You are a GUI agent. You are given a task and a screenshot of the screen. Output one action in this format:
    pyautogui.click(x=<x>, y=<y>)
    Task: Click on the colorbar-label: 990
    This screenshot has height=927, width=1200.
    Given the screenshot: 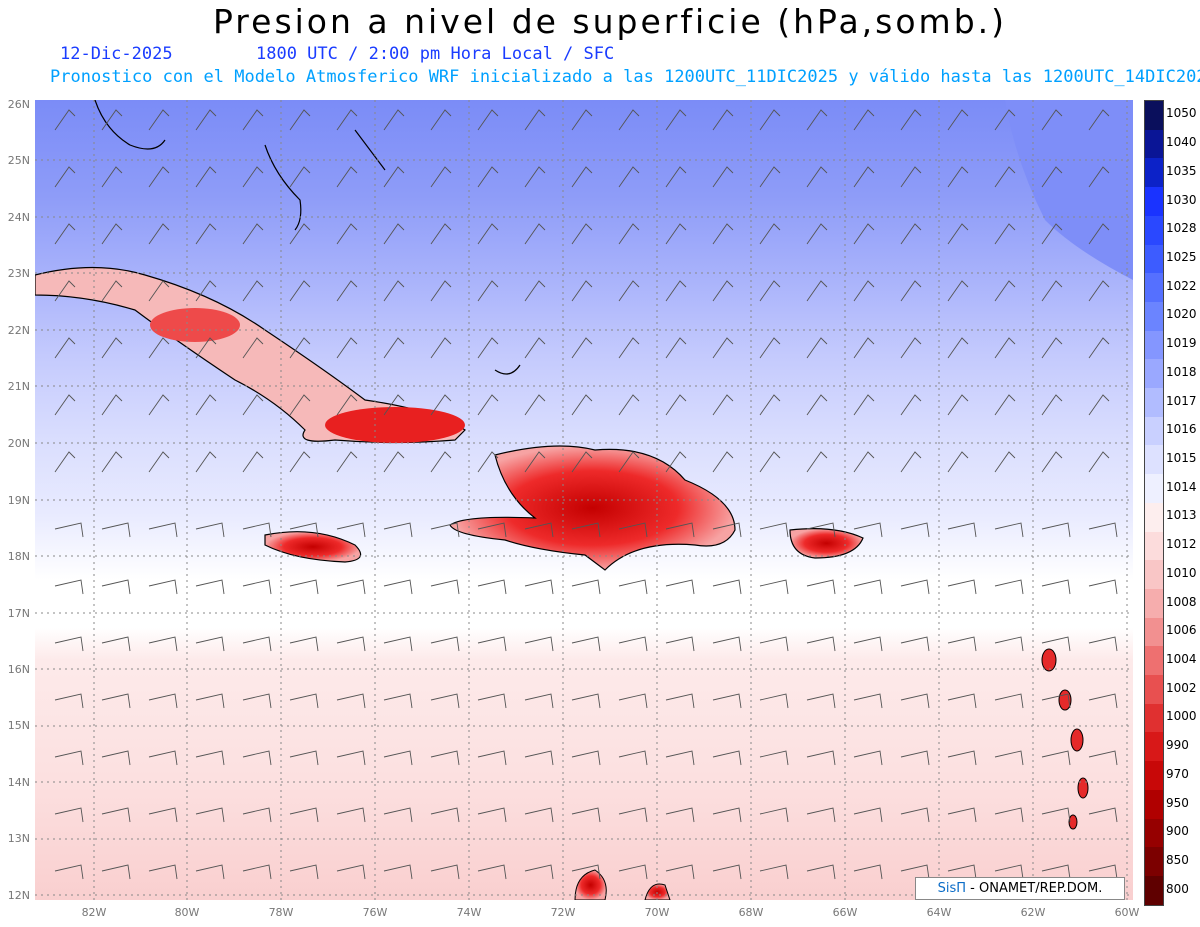 What is the action you would take?
    pyautogui.click(x=1177, y=745)
    